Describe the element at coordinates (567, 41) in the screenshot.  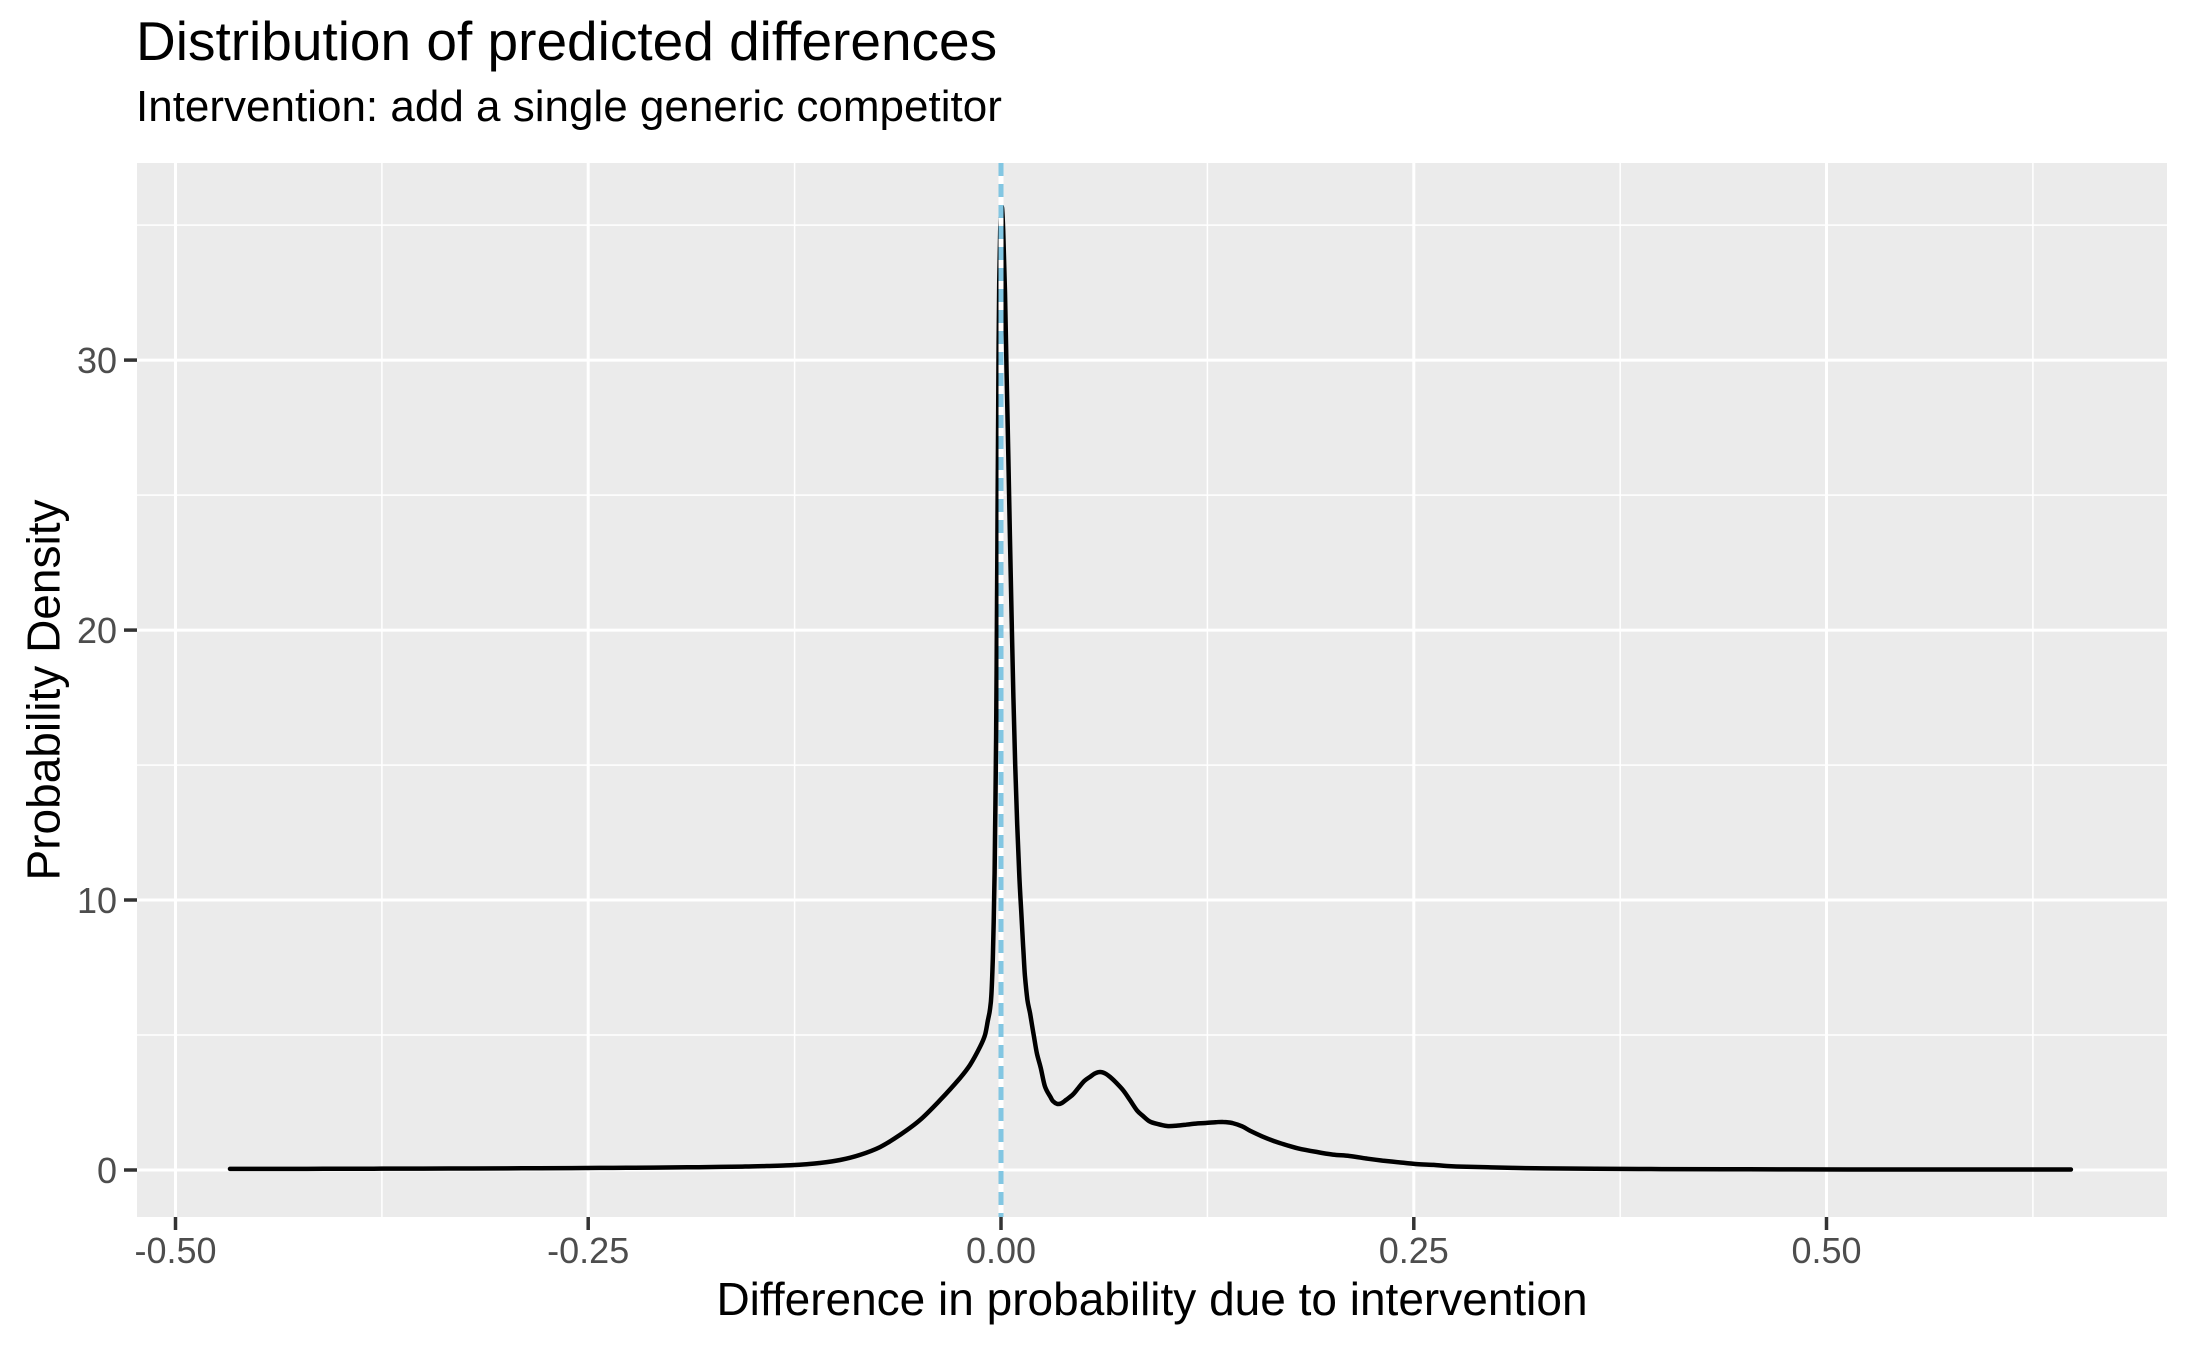
I see `plot-title: Distribution of predicted differences` at that location.